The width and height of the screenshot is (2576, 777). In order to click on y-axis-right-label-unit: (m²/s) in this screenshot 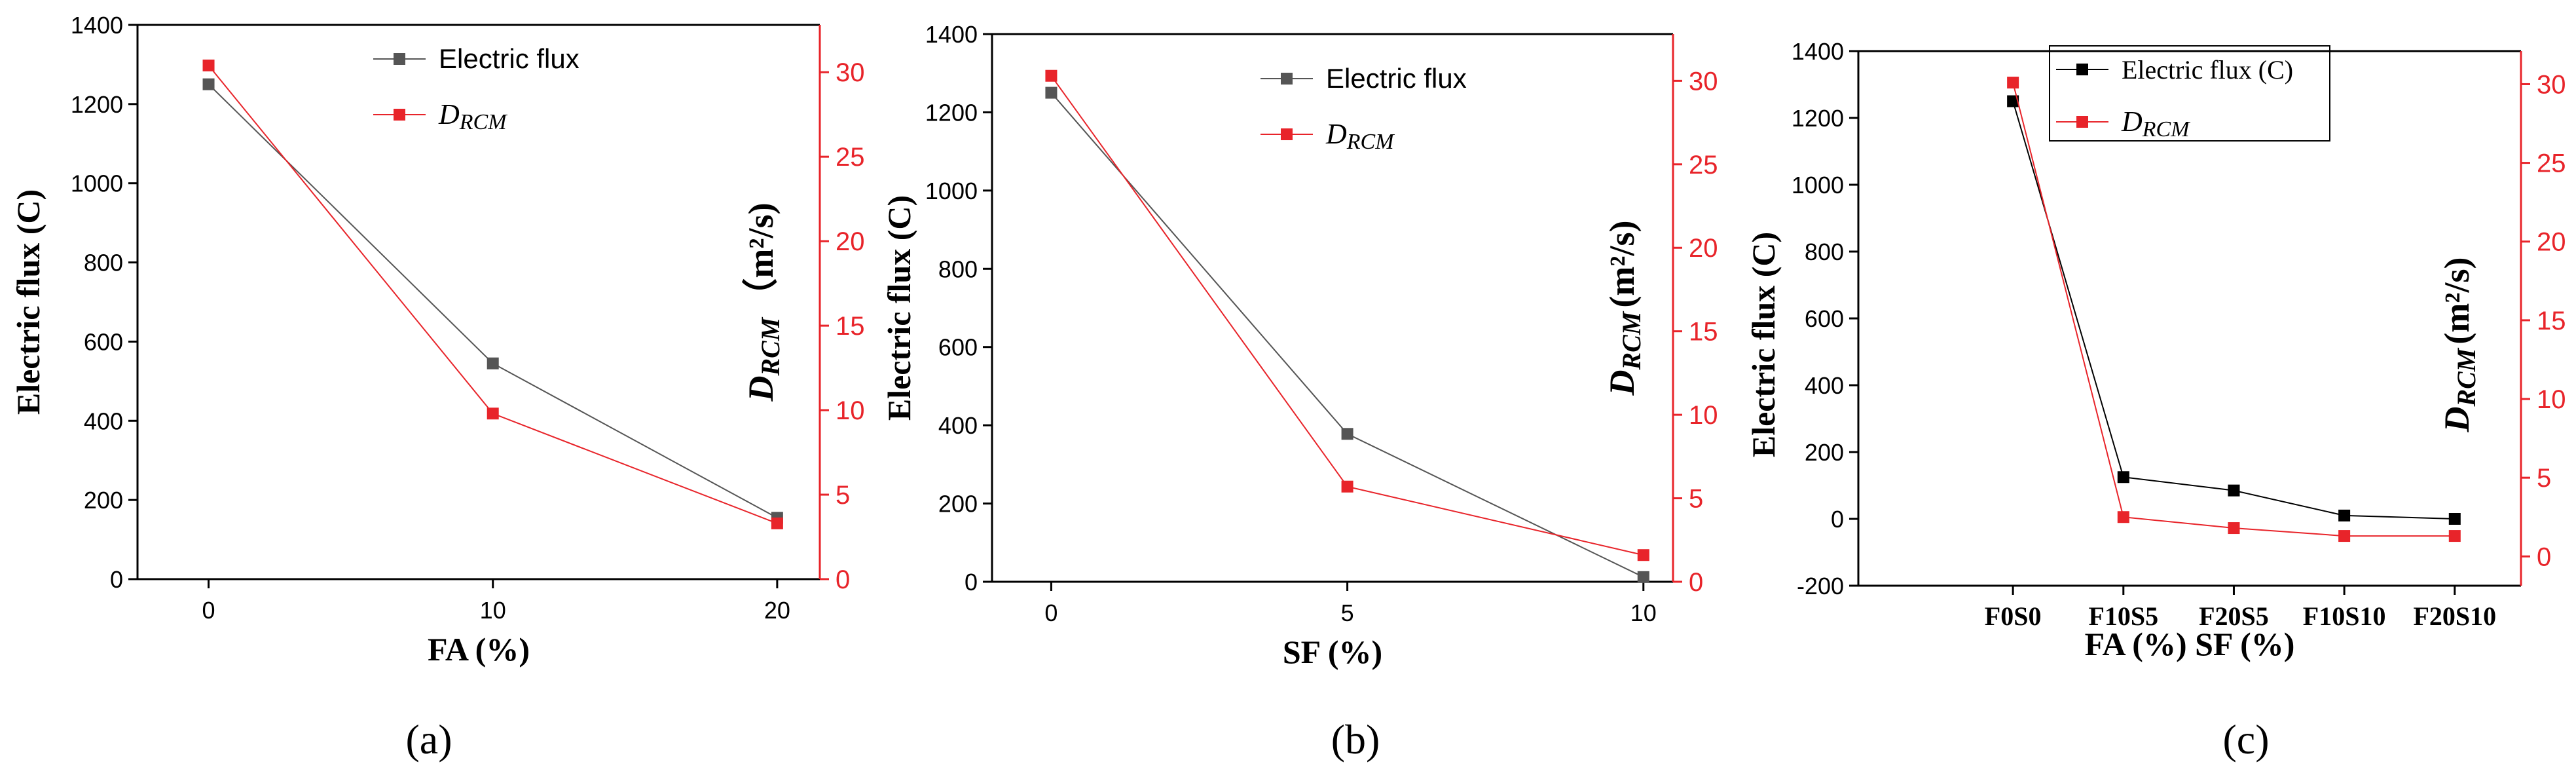, I will do `click(1622, 264)`.